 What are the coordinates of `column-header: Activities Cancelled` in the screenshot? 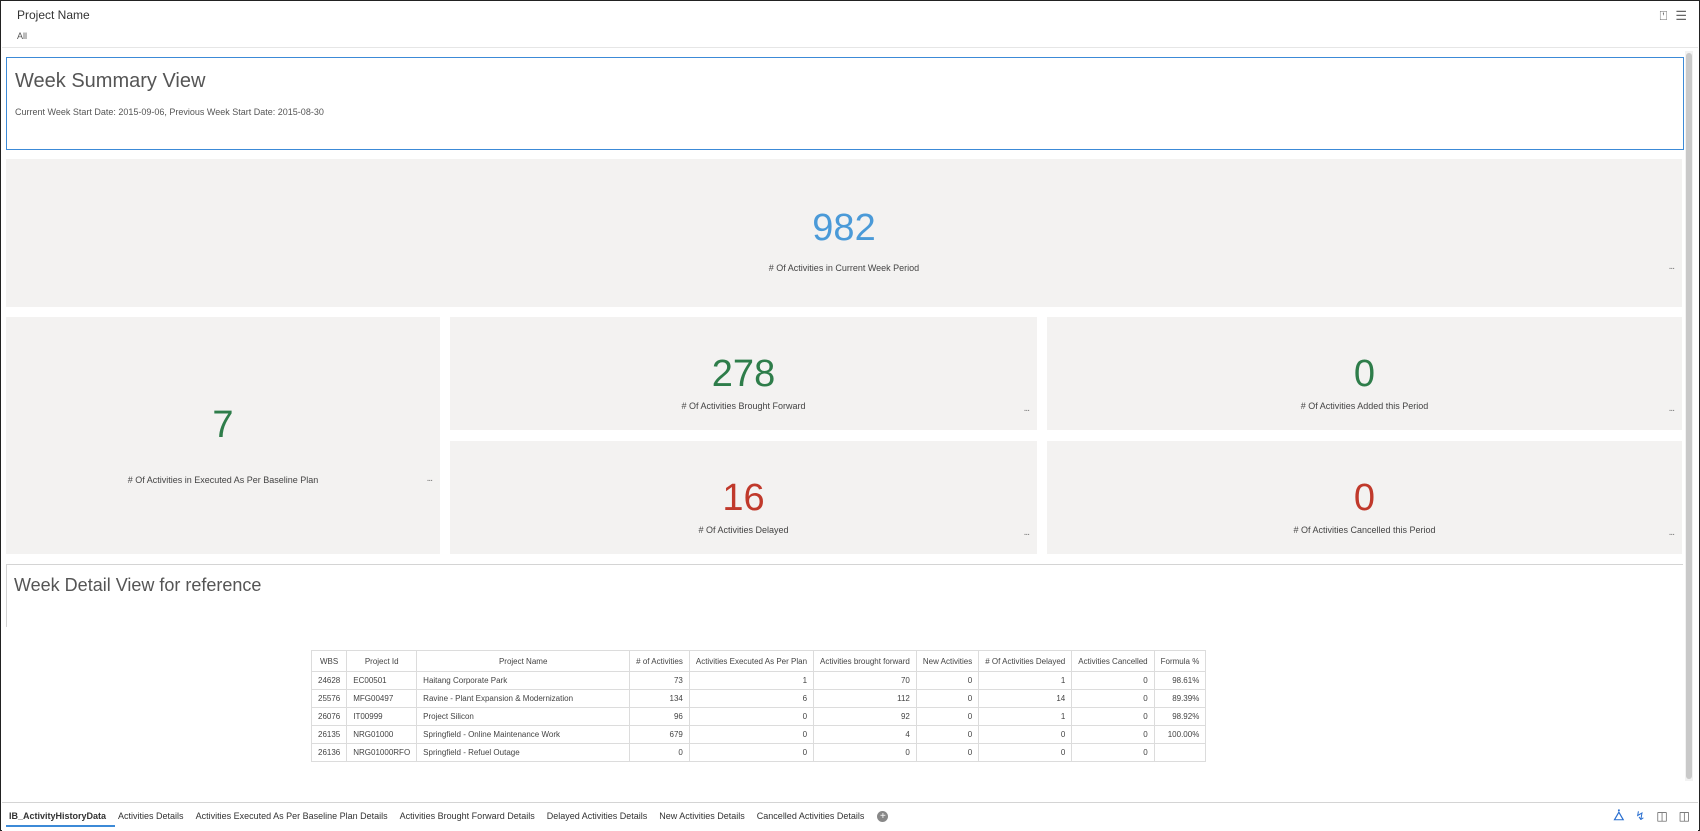 It's located at (1113, 661).